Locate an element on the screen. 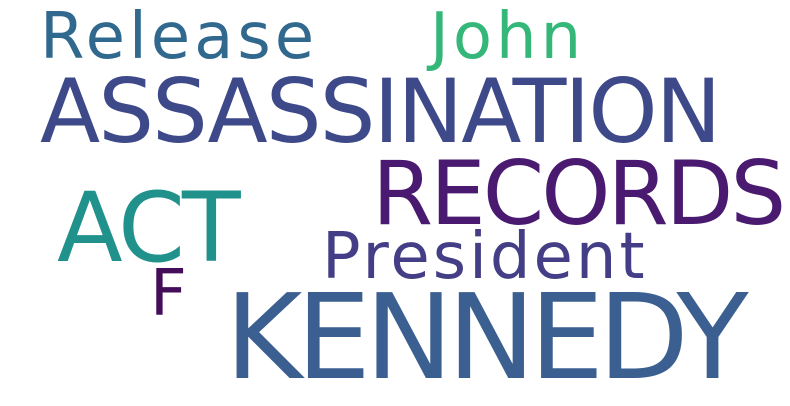  word-act: ACT is located at coordinates (149, 228).